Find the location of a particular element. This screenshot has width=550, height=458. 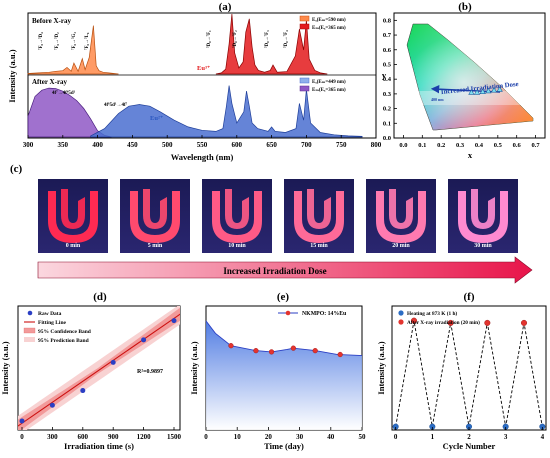

eu2-exc-transition: 4f⁷→4f⁶5d¹ is located at coordinates (64, 93).